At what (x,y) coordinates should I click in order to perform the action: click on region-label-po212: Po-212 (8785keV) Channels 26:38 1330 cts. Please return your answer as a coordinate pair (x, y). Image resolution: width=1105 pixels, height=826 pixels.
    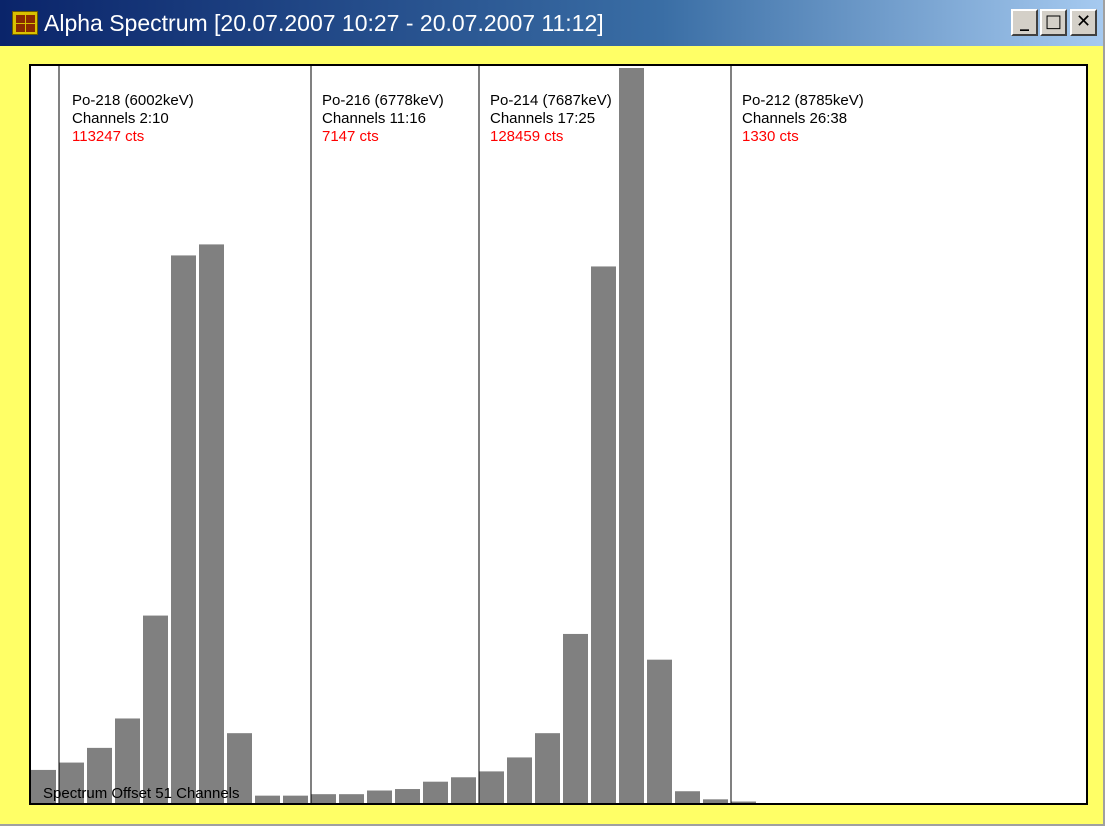
    Looking at the image, I should click on (803, 119).